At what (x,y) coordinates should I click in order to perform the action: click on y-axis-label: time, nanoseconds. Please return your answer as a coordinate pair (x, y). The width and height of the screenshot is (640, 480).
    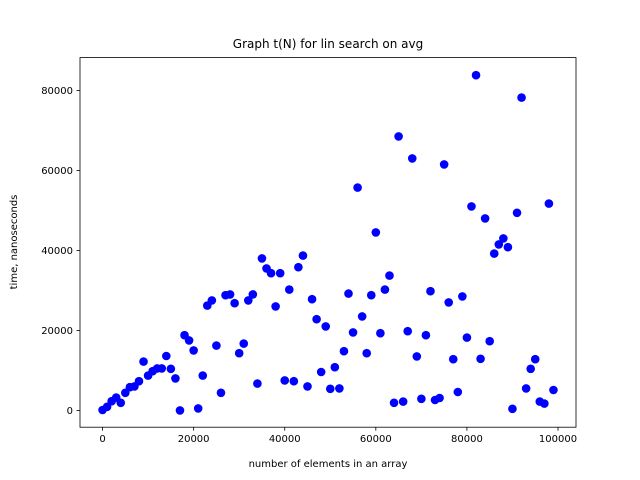
    Looking at the image, I should click on (14, 242).